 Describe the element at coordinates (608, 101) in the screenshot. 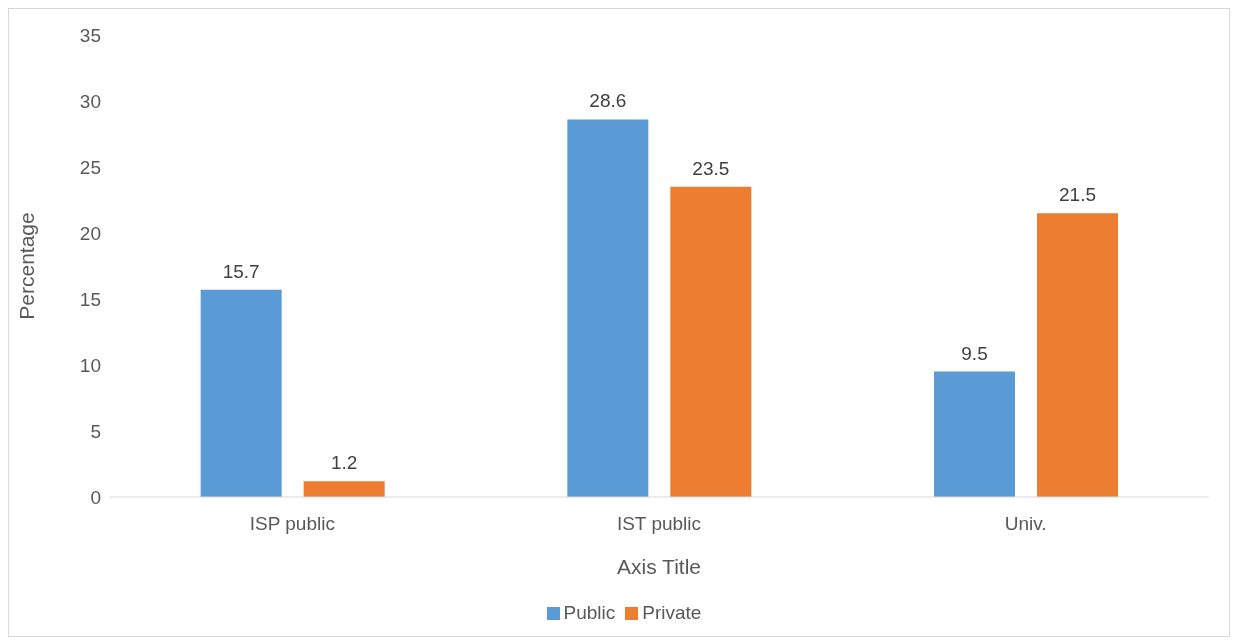

I see `data-label: 28.6` at that location.